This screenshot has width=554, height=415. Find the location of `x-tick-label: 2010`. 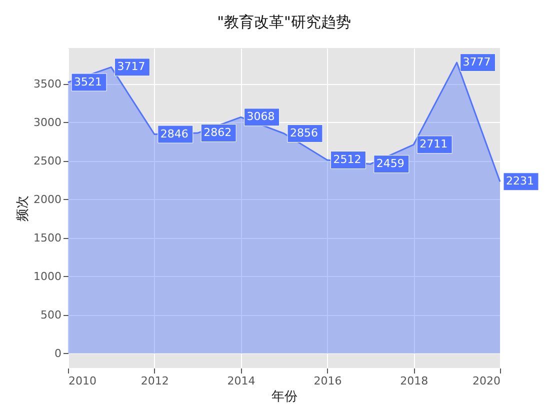

x-tick-label: 2010 is located at coordinates (82, 381).